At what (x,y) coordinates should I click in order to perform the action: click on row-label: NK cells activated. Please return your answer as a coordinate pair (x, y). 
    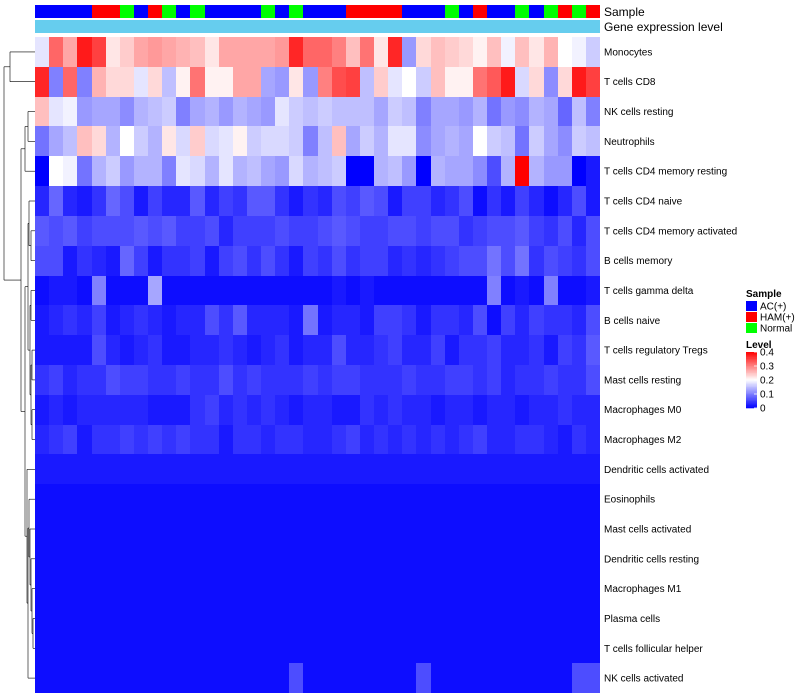
    Looking at the image, I should click on (643, 679).